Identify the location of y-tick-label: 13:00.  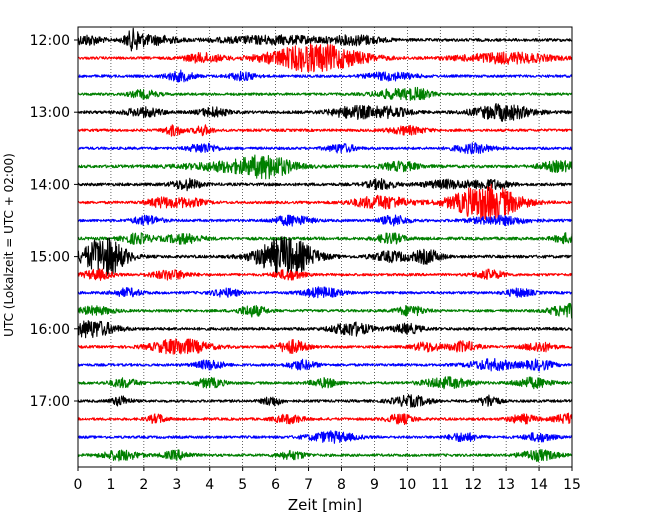
(50, 113).